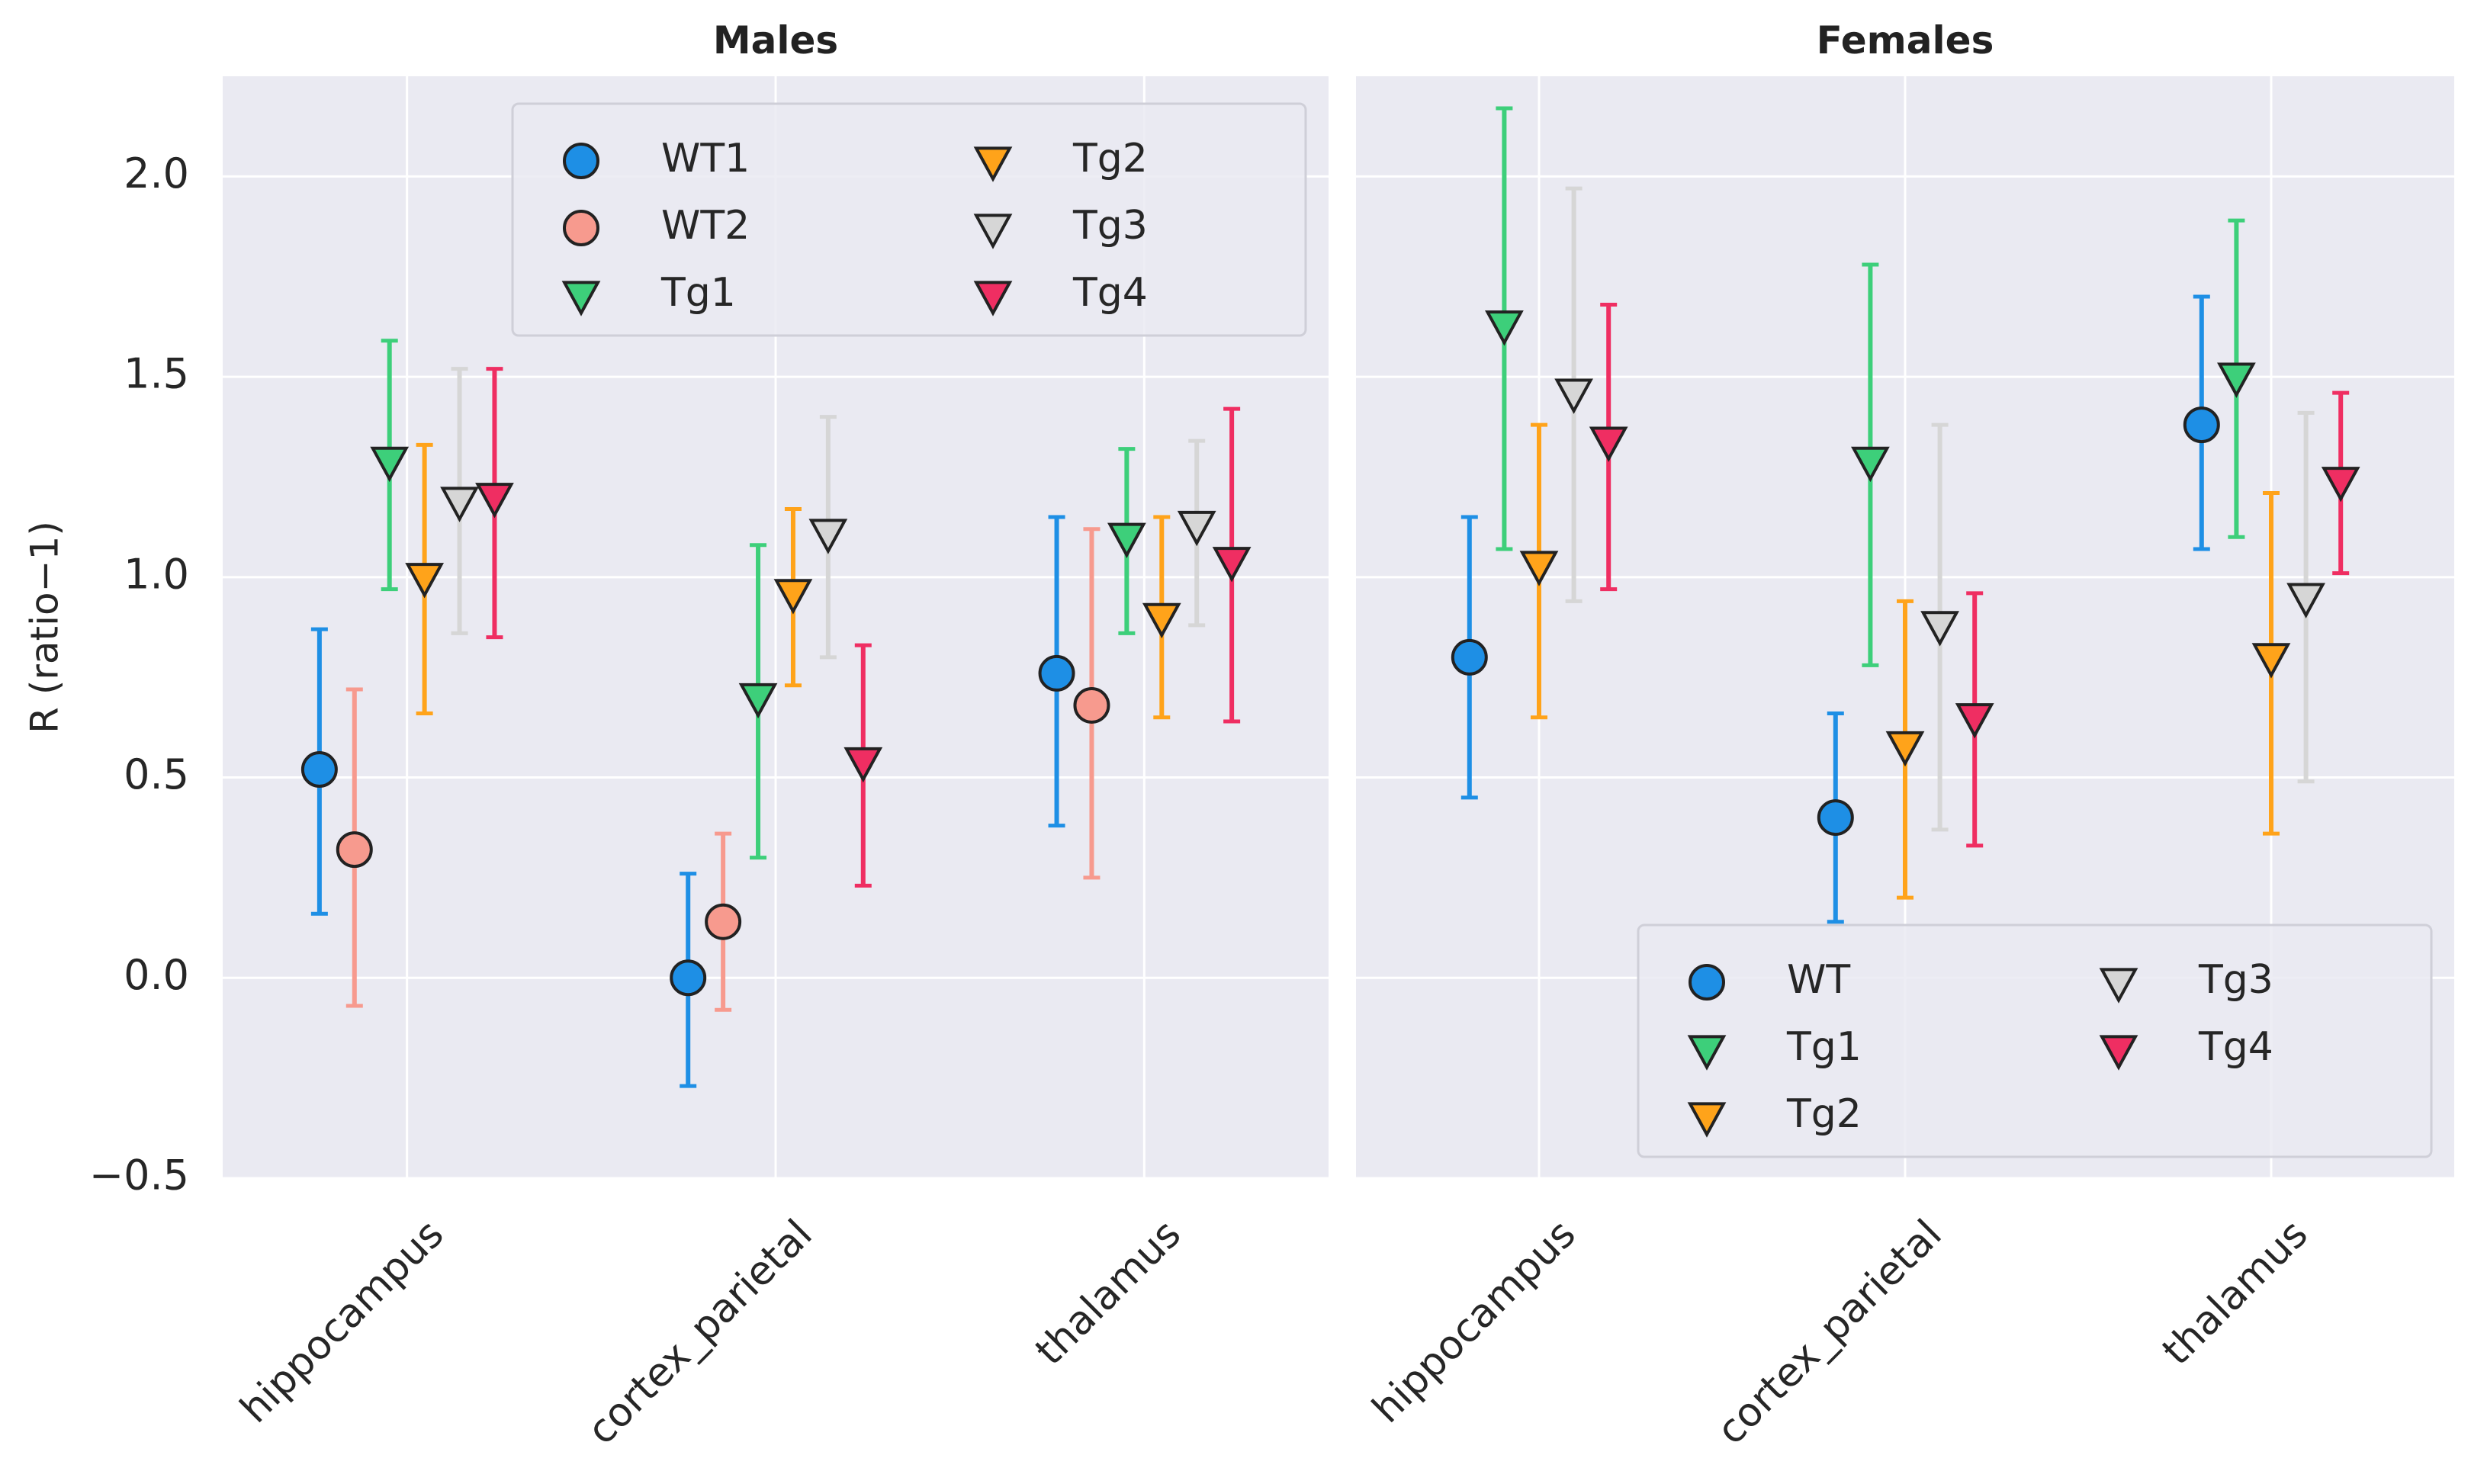 The height and width of the screenshot is (1484, 2471). What do you see at coordinates (705, 158) in the screenshot?
I see `legend-label-wt1: WT1` at bounding box center [705, 158].